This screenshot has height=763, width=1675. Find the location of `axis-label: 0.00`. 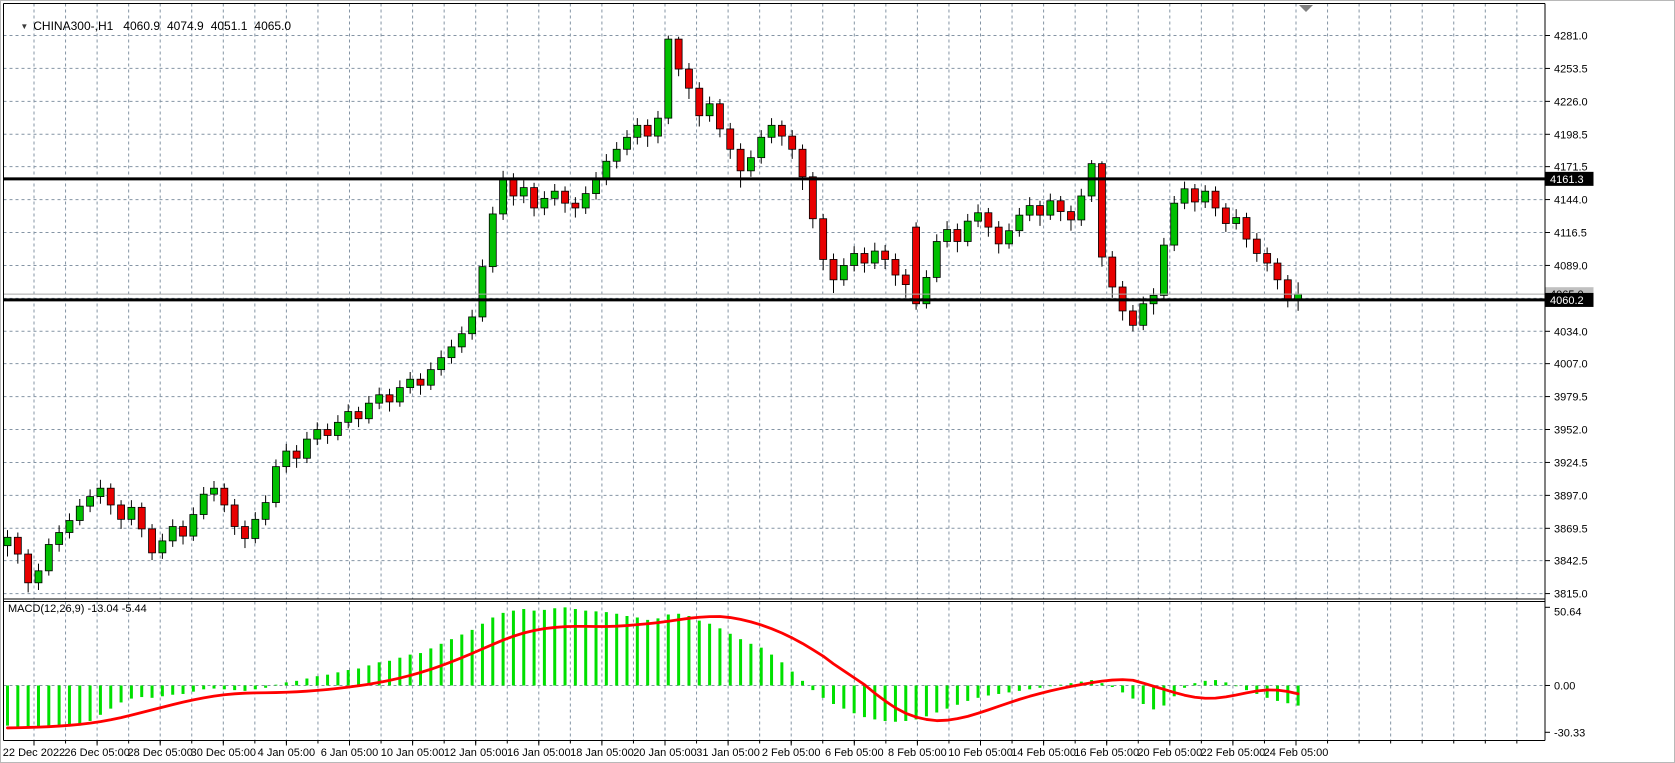

axis-label: 0.00 is located at coordinates (1564, 686).